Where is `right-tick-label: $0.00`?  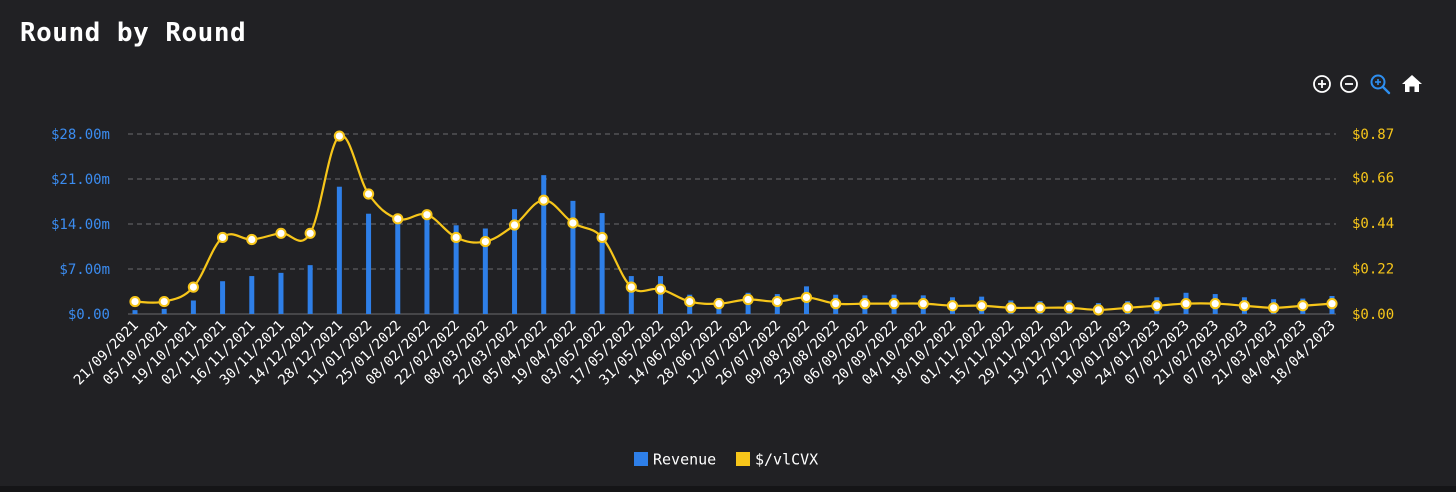
right-tick-label: $0.00 is located at coordinates (1373, 315).